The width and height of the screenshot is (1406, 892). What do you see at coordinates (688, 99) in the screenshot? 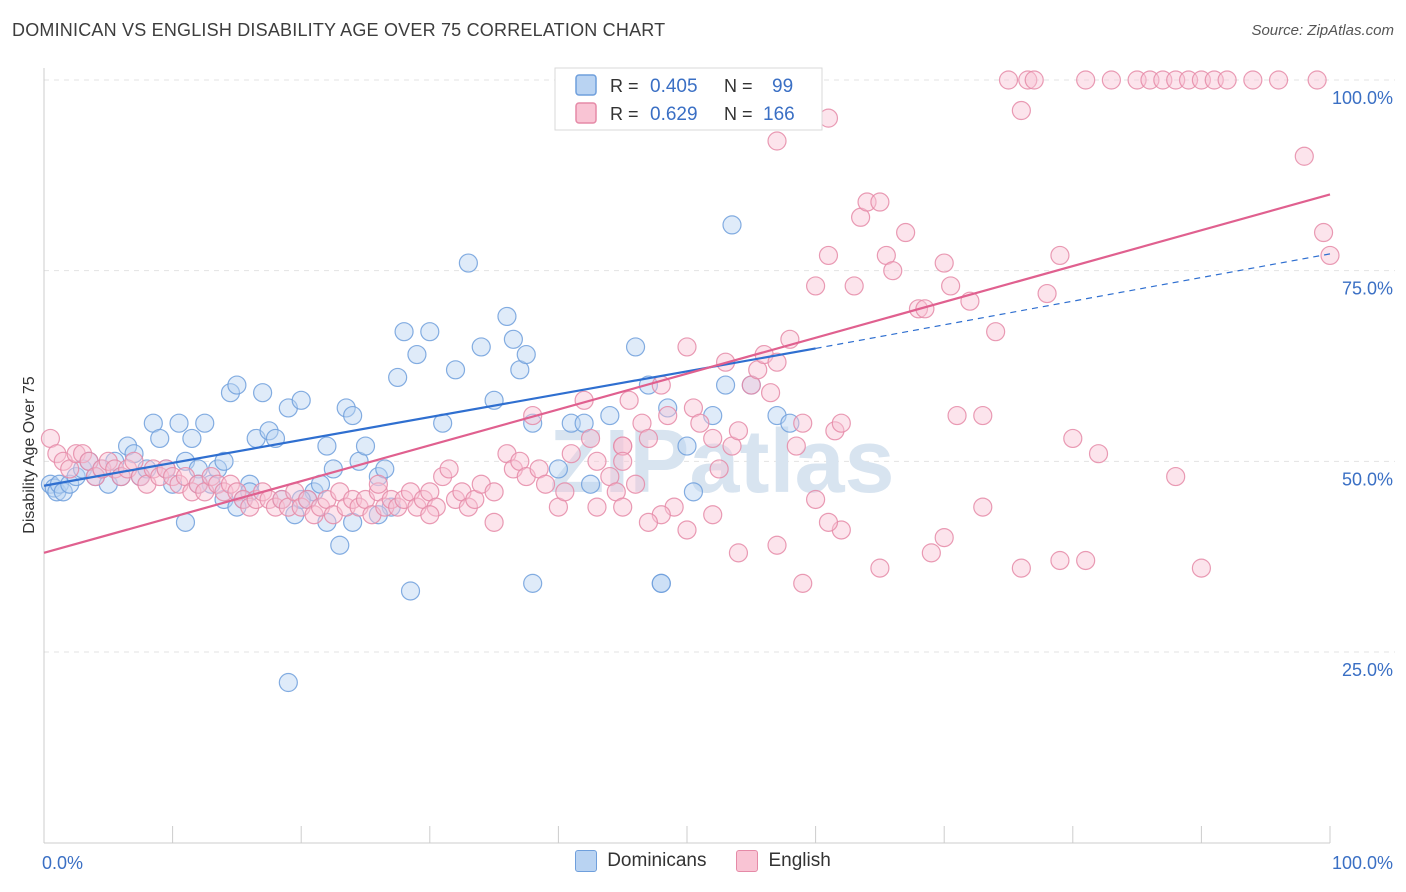
I see `correlation-legend: R = 0.405 N = 99 R = 0.629 N = 166` at bounding box center [688, 99].